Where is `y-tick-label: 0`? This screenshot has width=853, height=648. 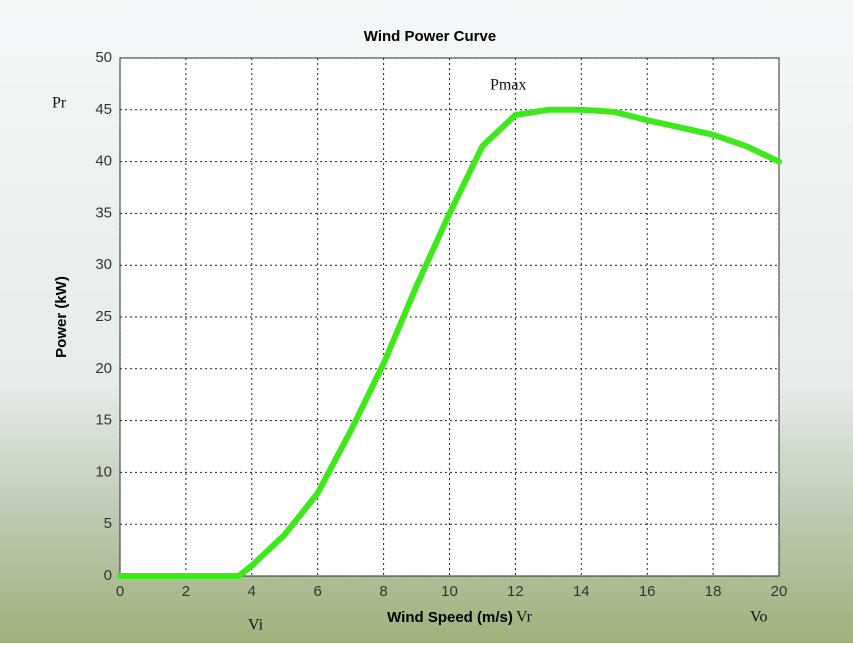
y-tick-label: 0 is located at coordinates (108, 575).